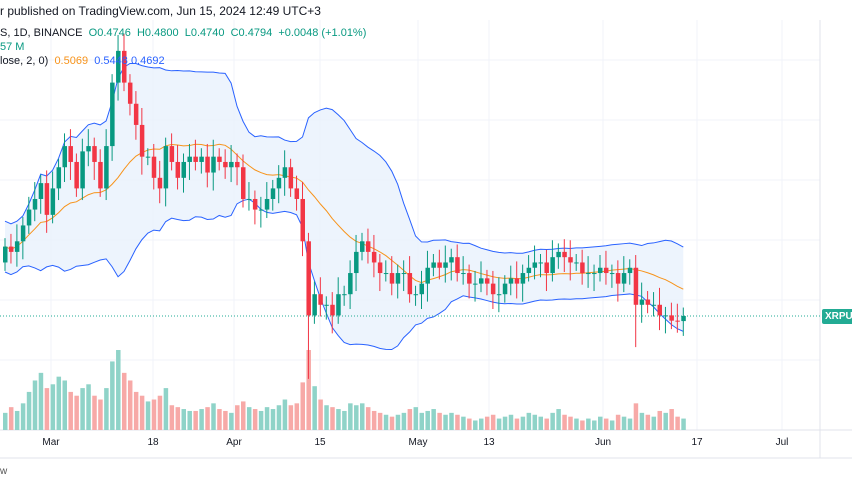 Image resolution: width=852 pixels, height=485 pixels. What do you see at coordinates (489, 442) in the screenshot?
I see `x-tick: 13` at bounding box center [489, 442].